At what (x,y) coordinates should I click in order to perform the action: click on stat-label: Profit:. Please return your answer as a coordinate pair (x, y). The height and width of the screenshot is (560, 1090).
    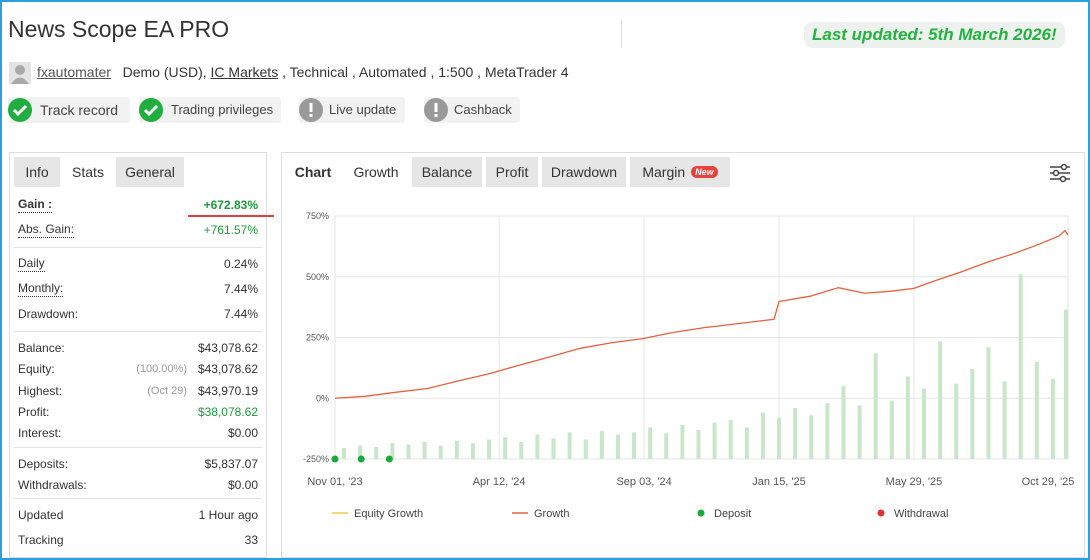
    Looking at the image, I should click on (34, 411).